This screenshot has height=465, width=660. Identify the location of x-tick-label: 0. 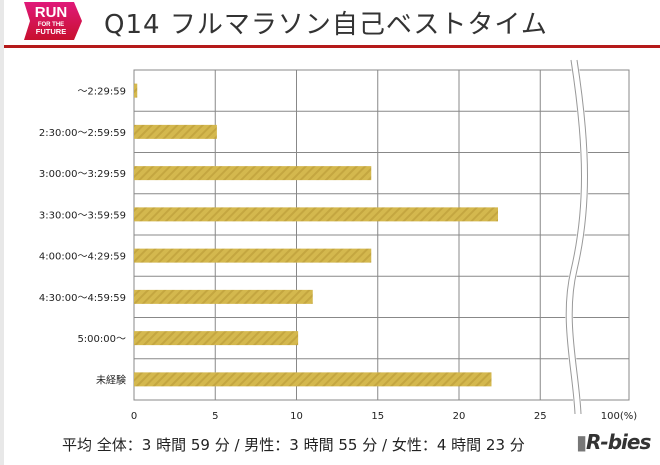
(134, 416).